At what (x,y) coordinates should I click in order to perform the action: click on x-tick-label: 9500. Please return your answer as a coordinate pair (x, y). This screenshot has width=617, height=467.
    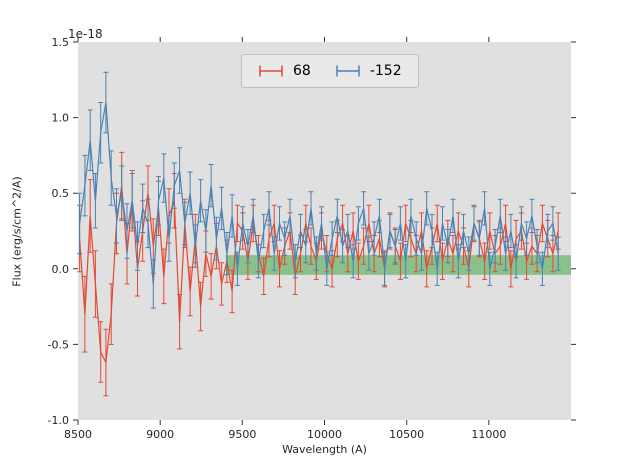
    Looking at the image, I should click on (242, 434).